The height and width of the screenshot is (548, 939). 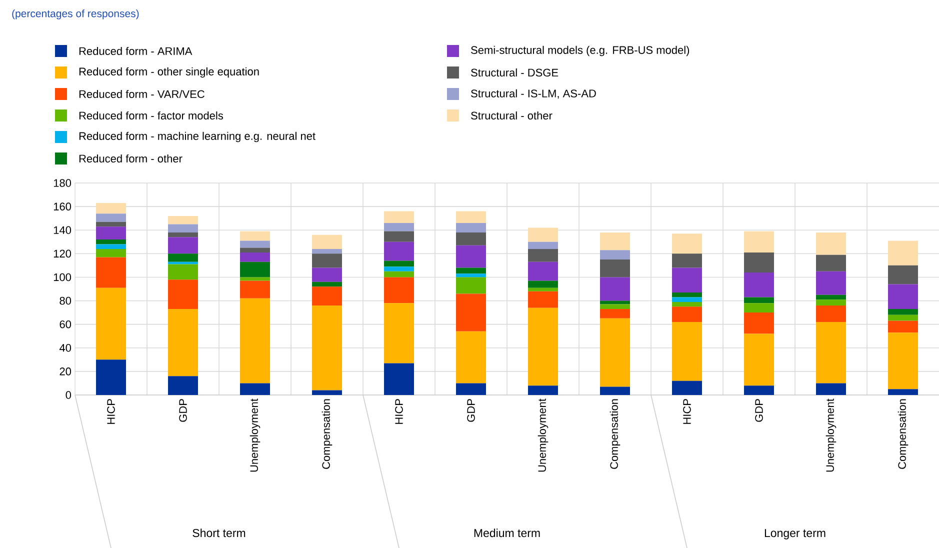 What do you see at coordinates (66, 324) in the screenshot?
I see `y-tick-label: 60` at bounding box center [66, 324].